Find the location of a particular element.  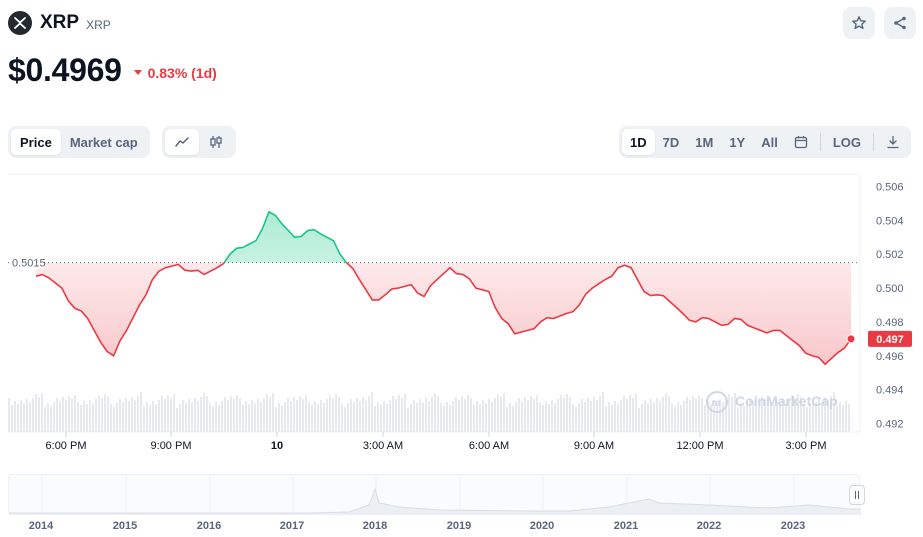

share-button is located at coordinates (900, 23).